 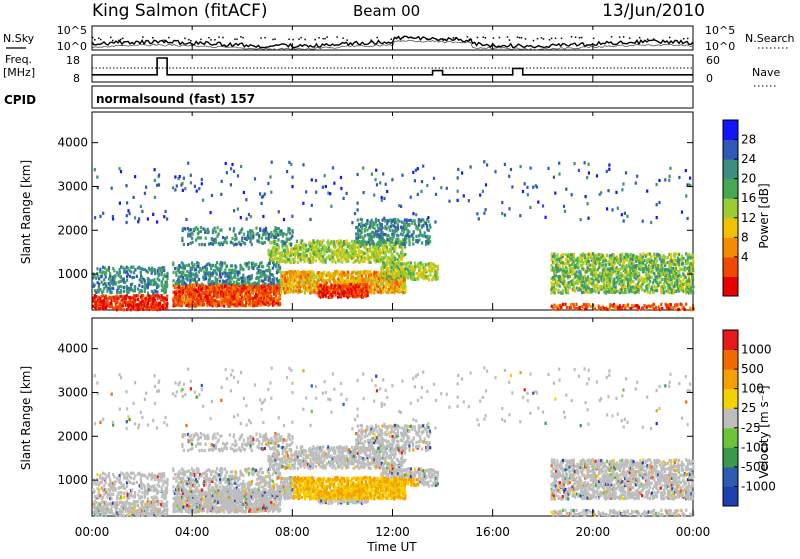 What do you see at coordinates (709, 78) in the screenshot?
I see `nave-tick-bottom: 0` at bounding box center [709, 78].